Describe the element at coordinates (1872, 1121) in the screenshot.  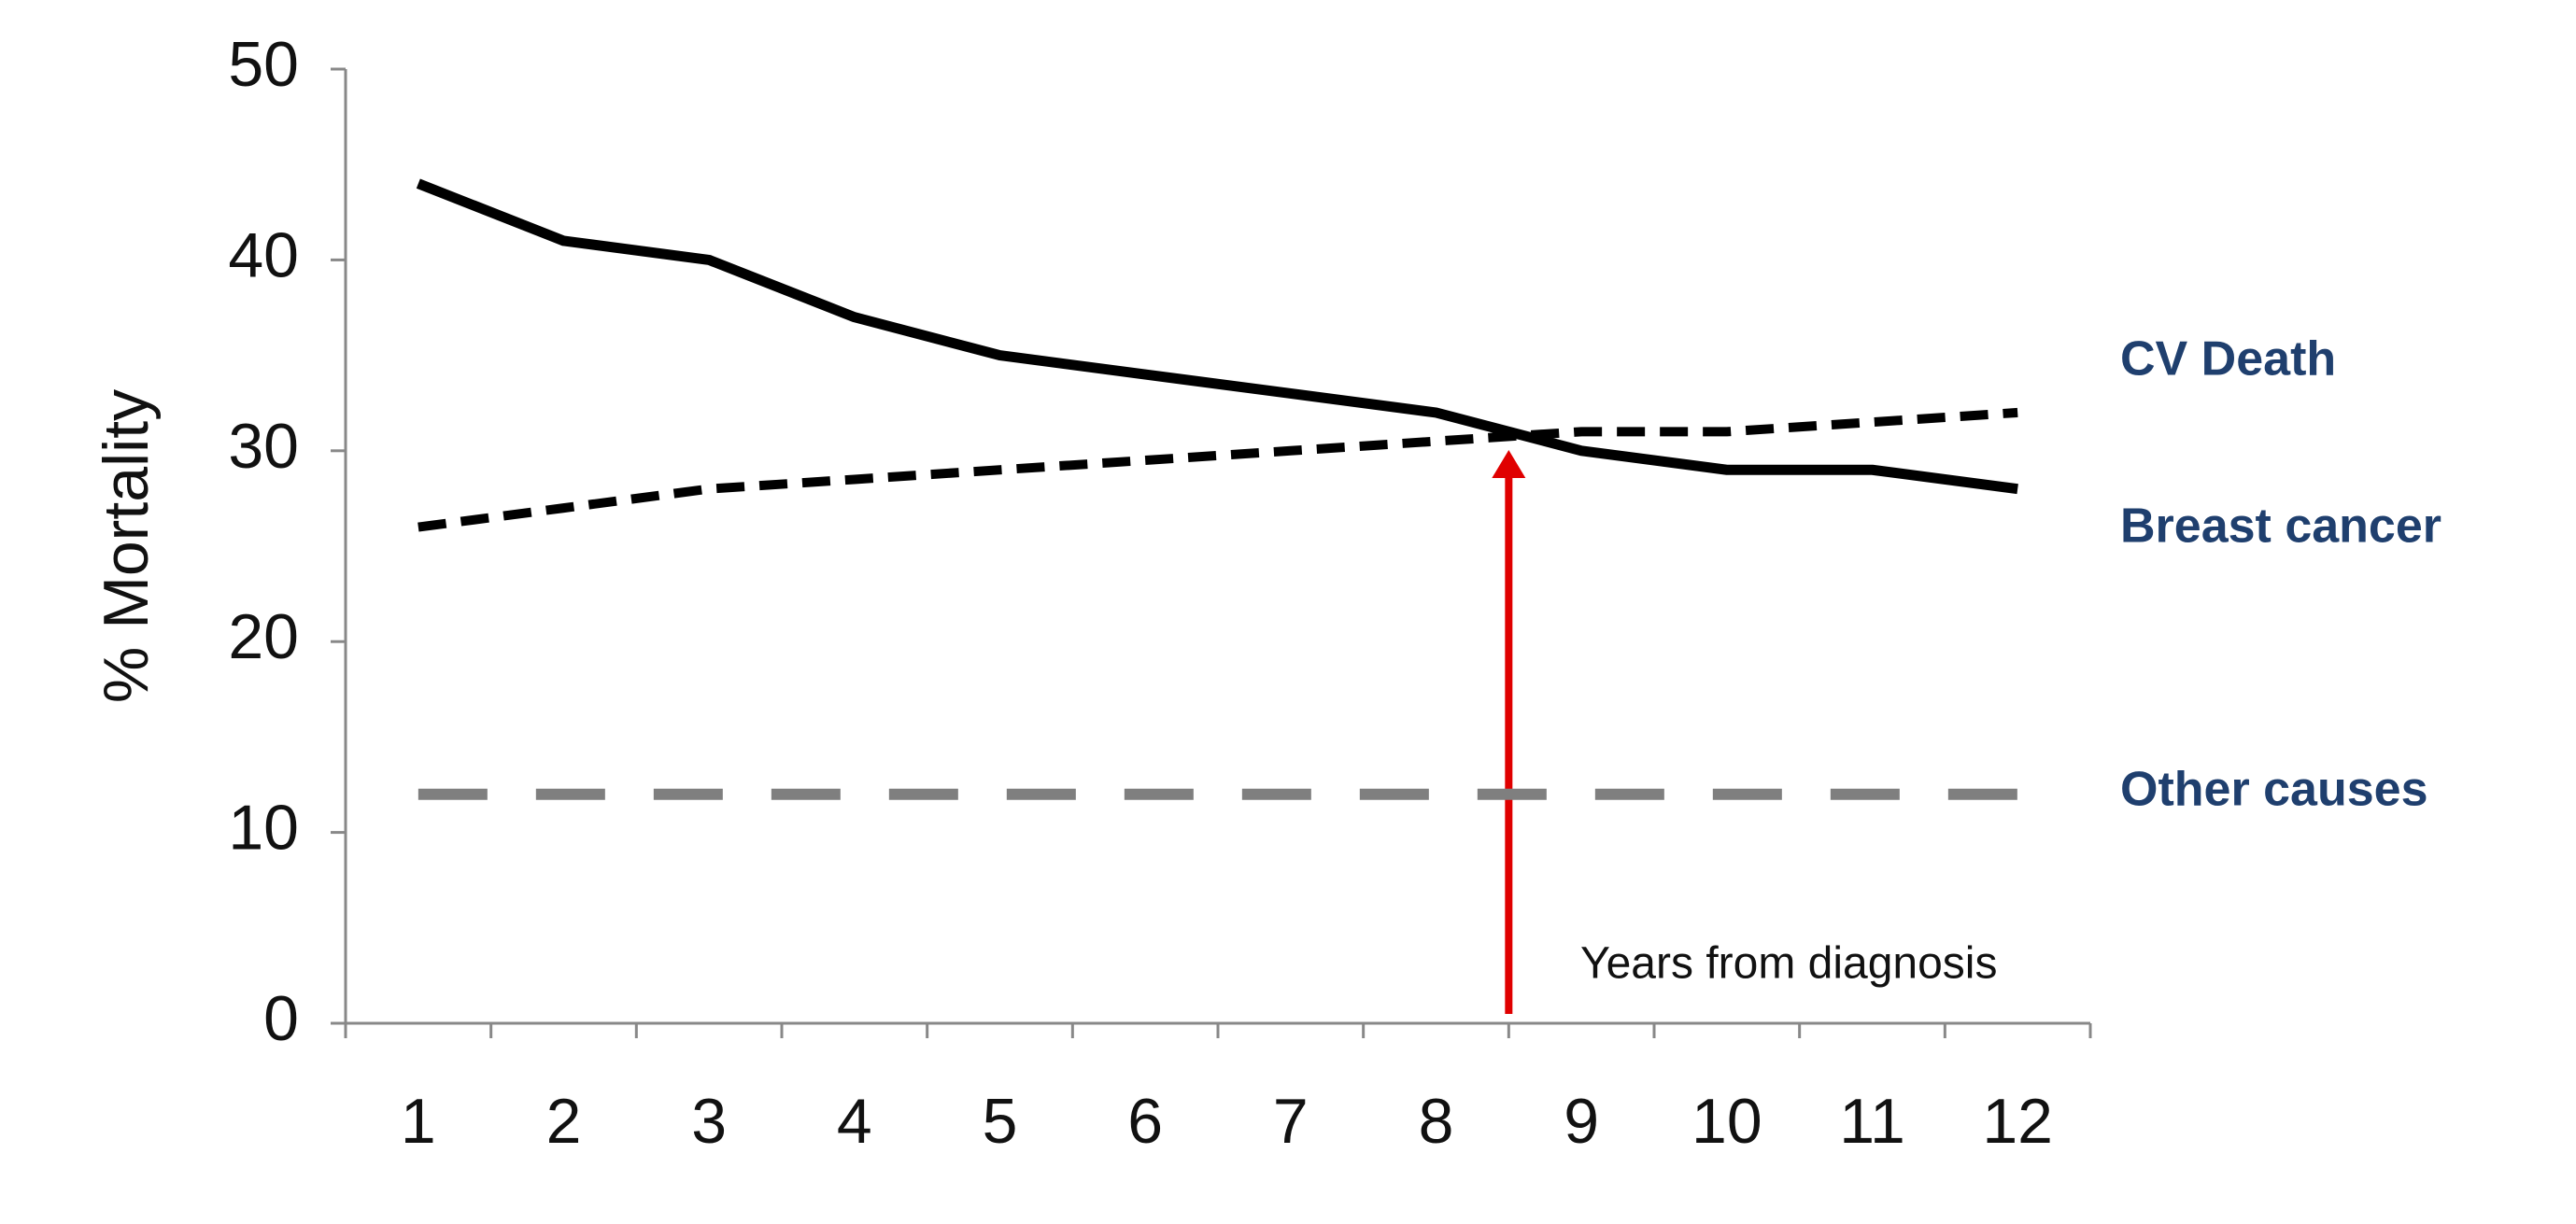
I see `x-tick-label: 11` at that location.